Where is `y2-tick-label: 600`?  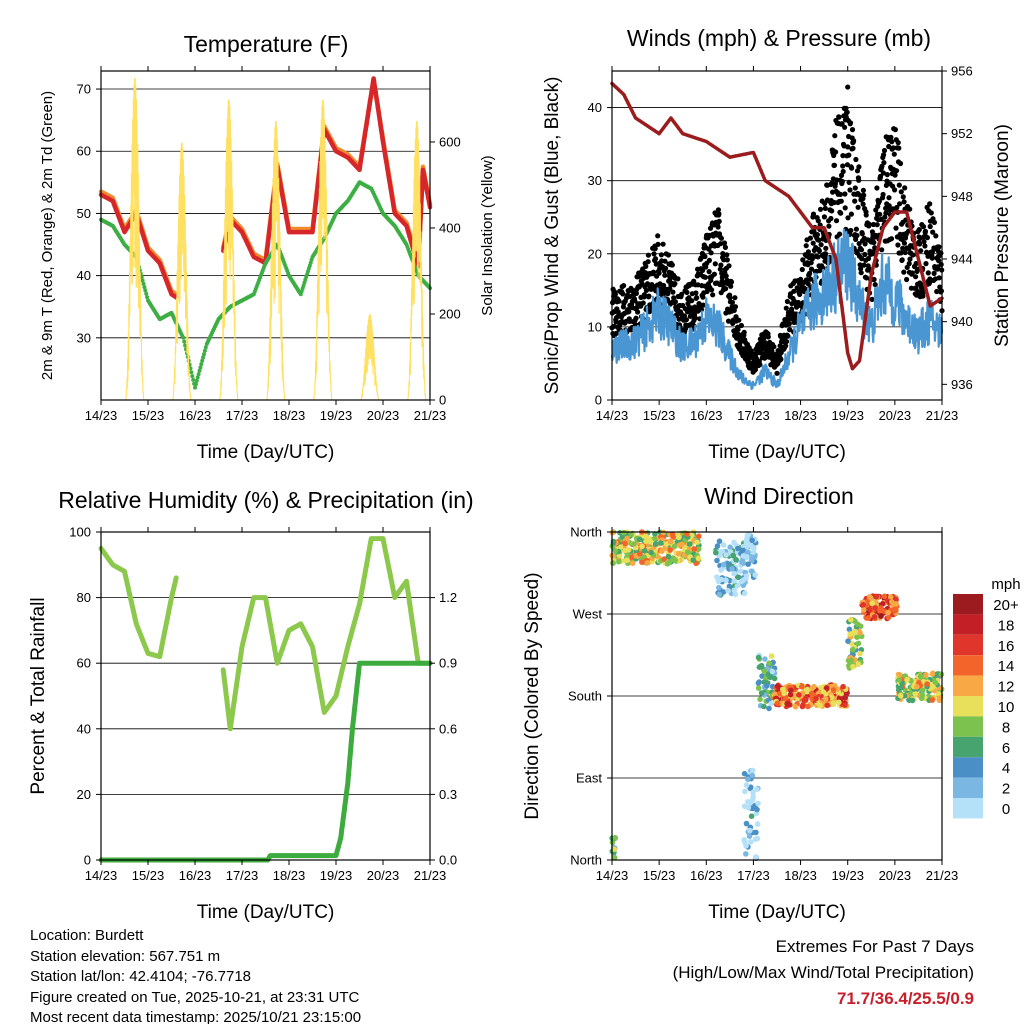
y2-tick-label: 600 is located at coordinates (450, 141).